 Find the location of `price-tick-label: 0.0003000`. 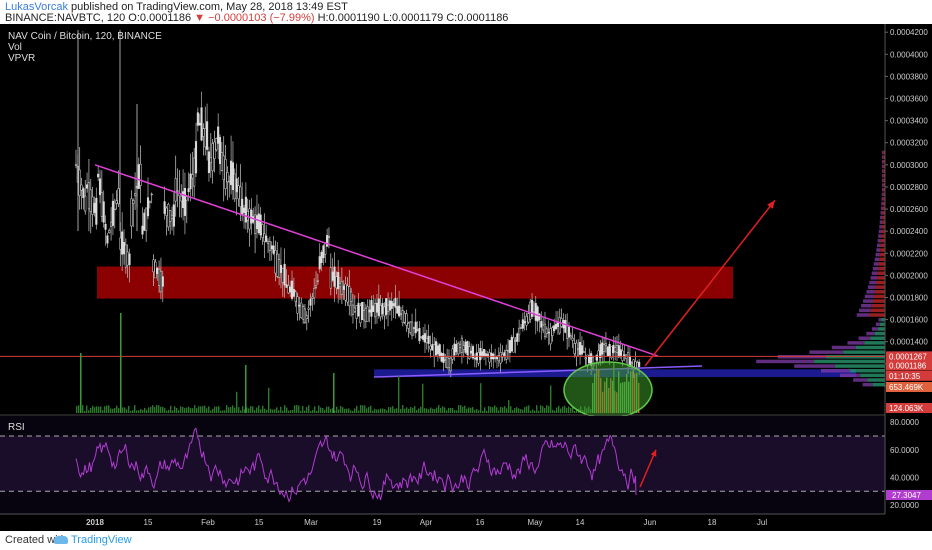

price-tick-label: 0.0003000 is located at coordinates (909, 165).